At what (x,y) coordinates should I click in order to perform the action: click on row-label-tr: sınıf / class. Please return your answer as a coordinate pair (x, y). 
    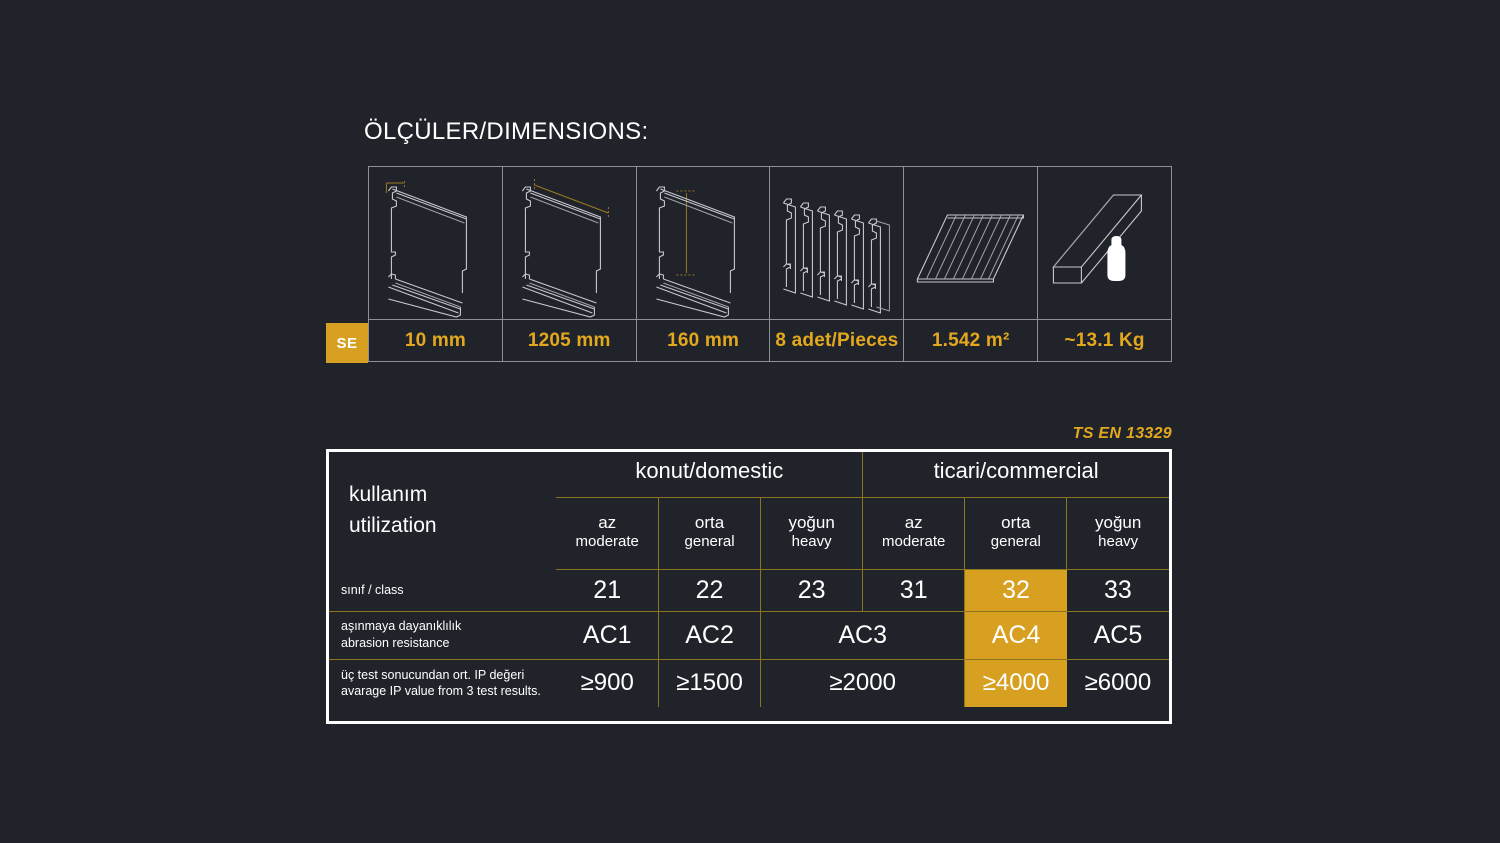
    Looking at the image, I should click on (372, 589).